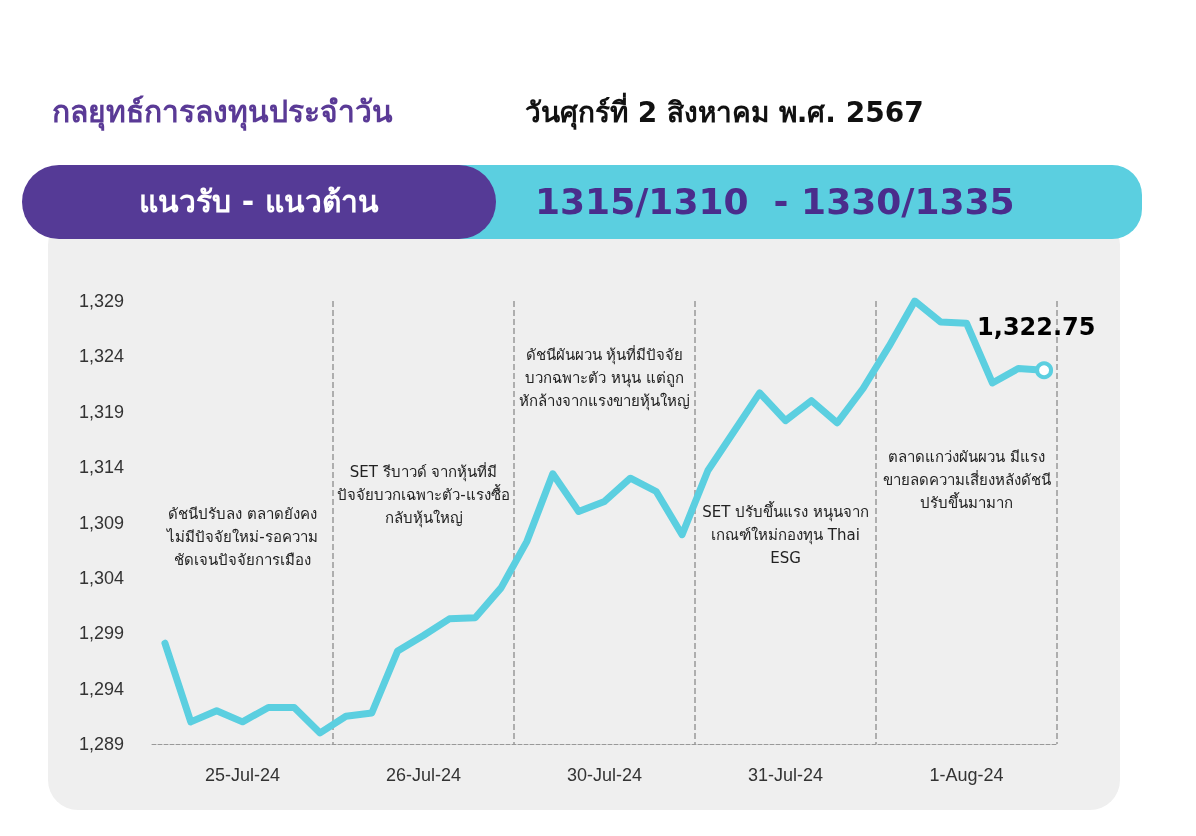 The height and width of the screenshot is (836, 1196). Describe the element at coordinates (791, 202) in the screenshot. I see `text: 1315/1310 - 1330/1335` at that location.